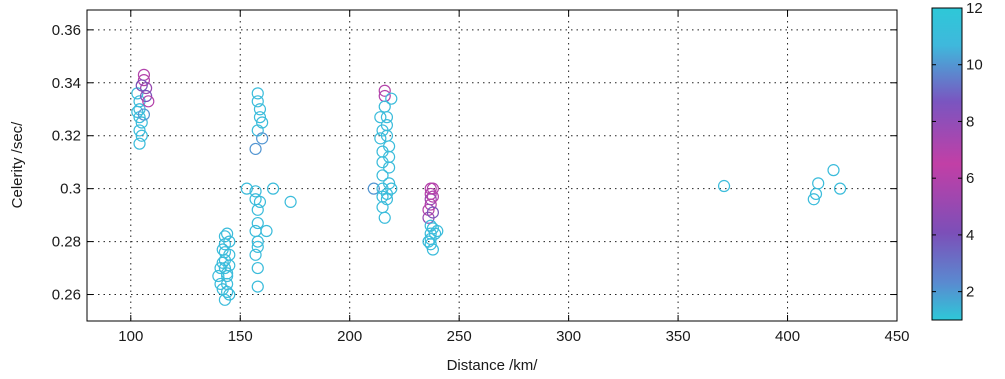 The image size is (1005, 379). Describe the element at coordinates (17, 165) in the screenshot. I see `y-axis-label: Celerity /sec/` at that location.